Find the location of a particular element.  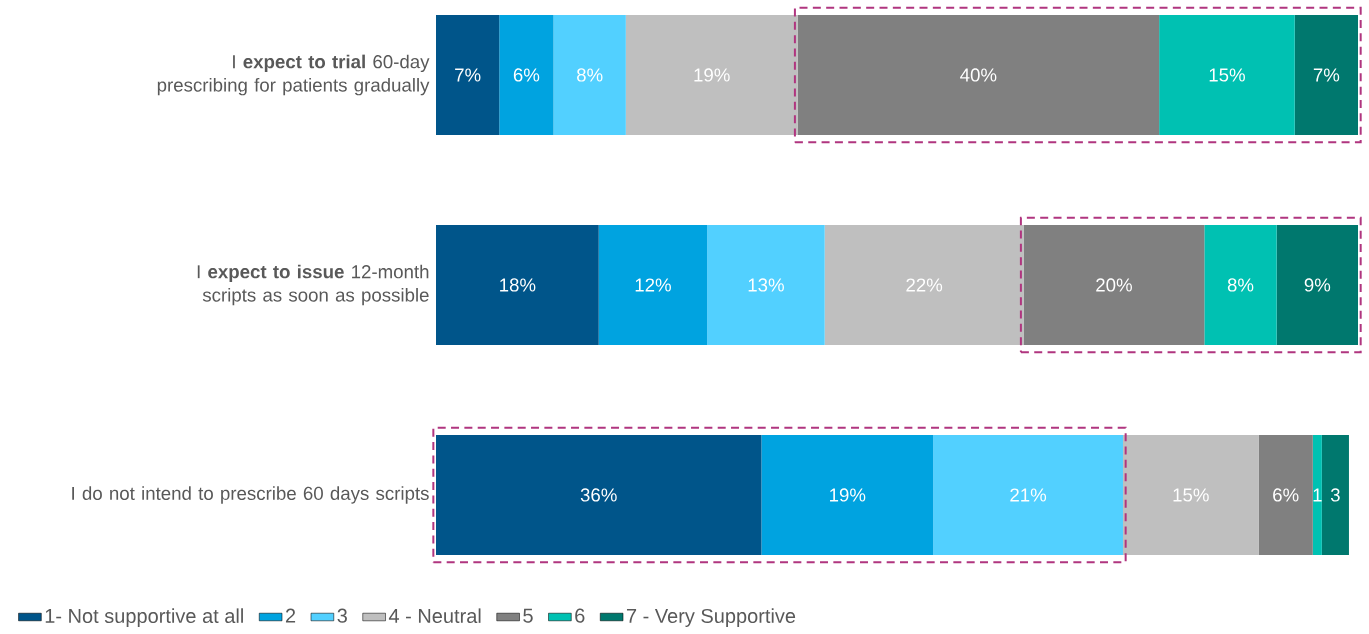

legend-label: 4 - Neutral is located at coordinates (434, 616).